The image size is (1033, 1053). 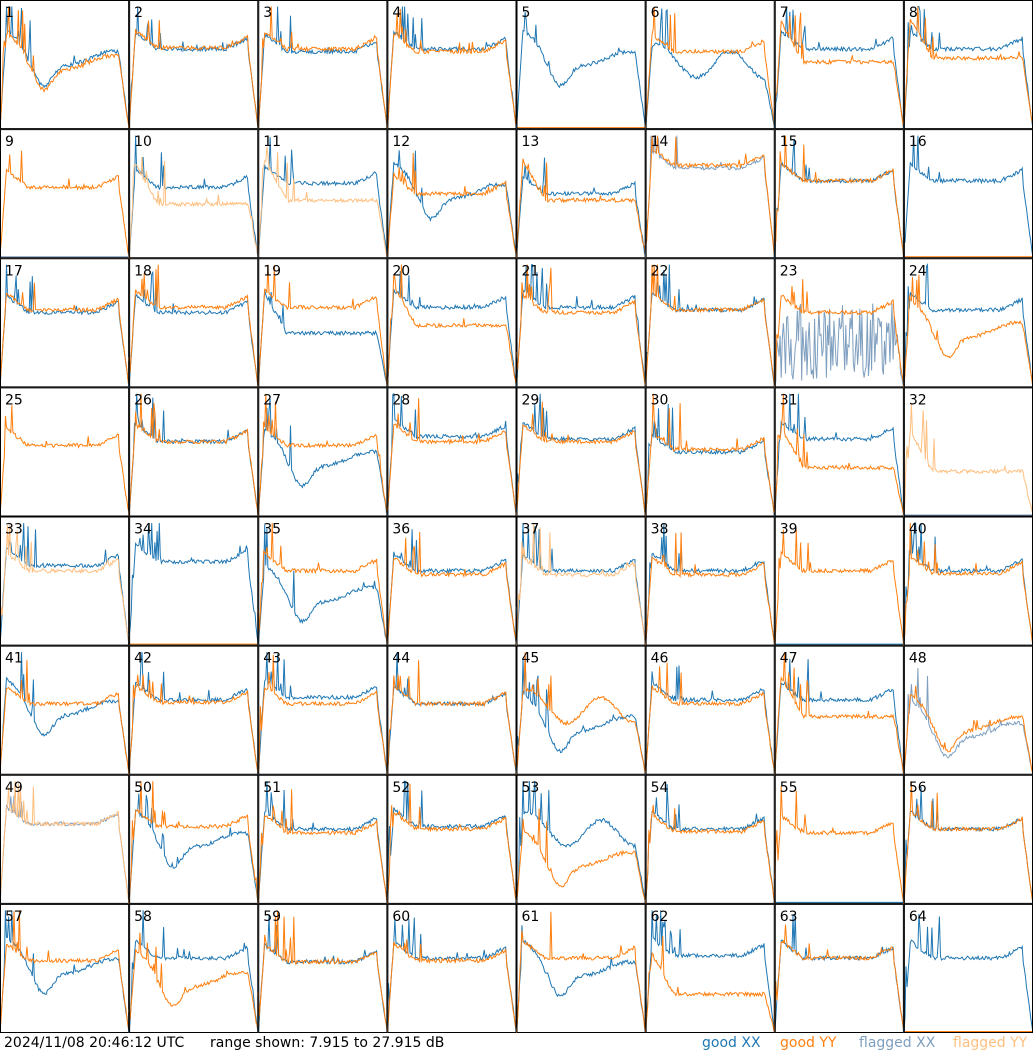 I want to click on panel-5: 5, so click(x=581, y=65).